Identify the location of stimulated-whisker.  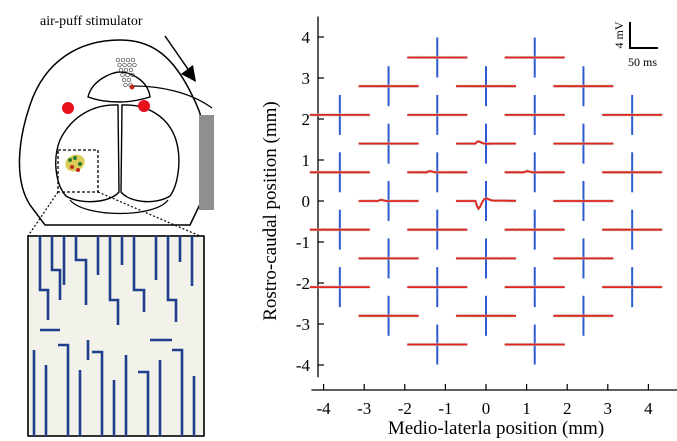
(132, 87).